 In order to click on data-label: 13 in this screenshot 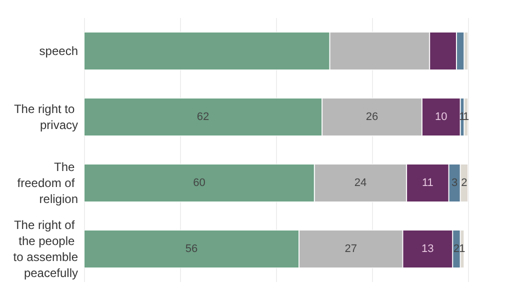, I will do `click(428, 249)`.